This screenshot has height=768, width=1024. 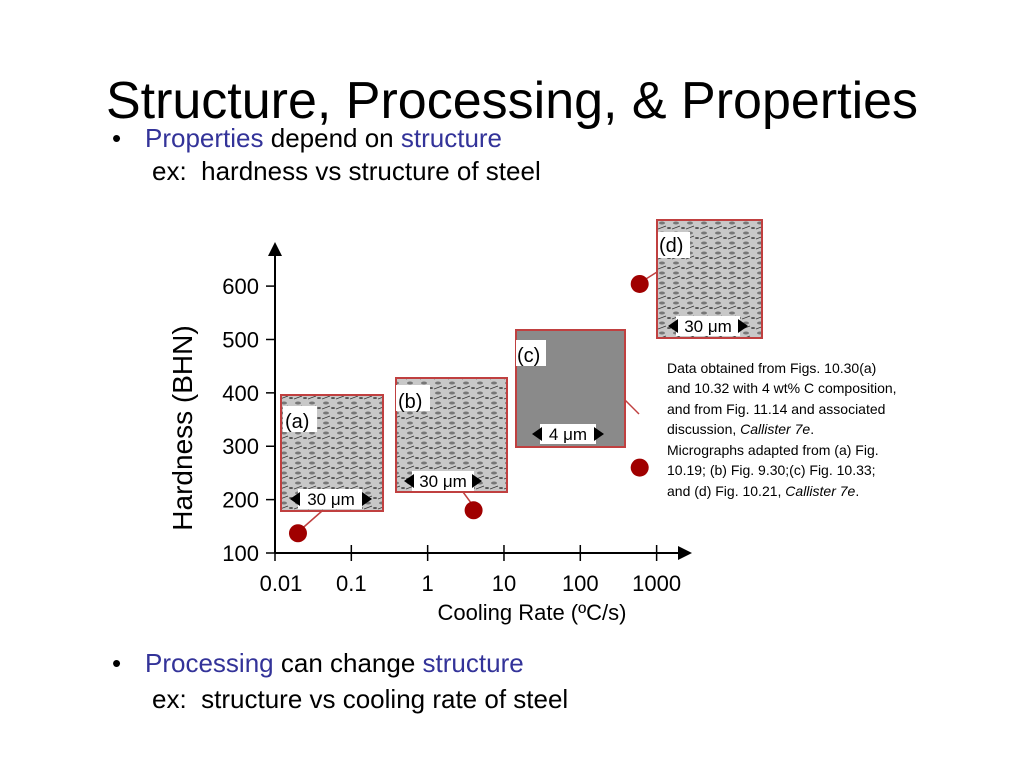 I want to click on note-line: 10.19; (b) Fig. 9.30;(c) Fig. 10.33;, so click(x=771, y=470).